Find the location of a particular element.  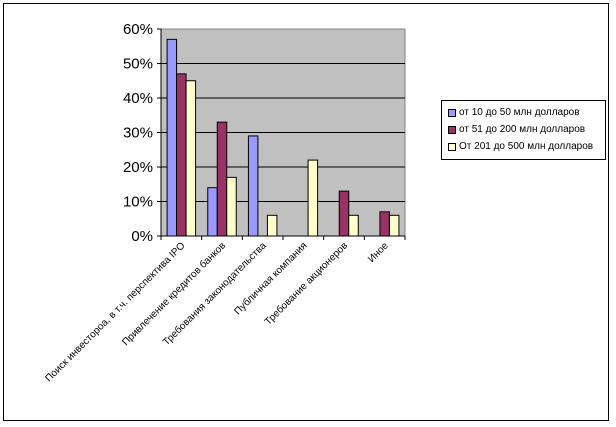

legend-label: От 201 до 500 млн долларов is located at coordinates (526, 146).